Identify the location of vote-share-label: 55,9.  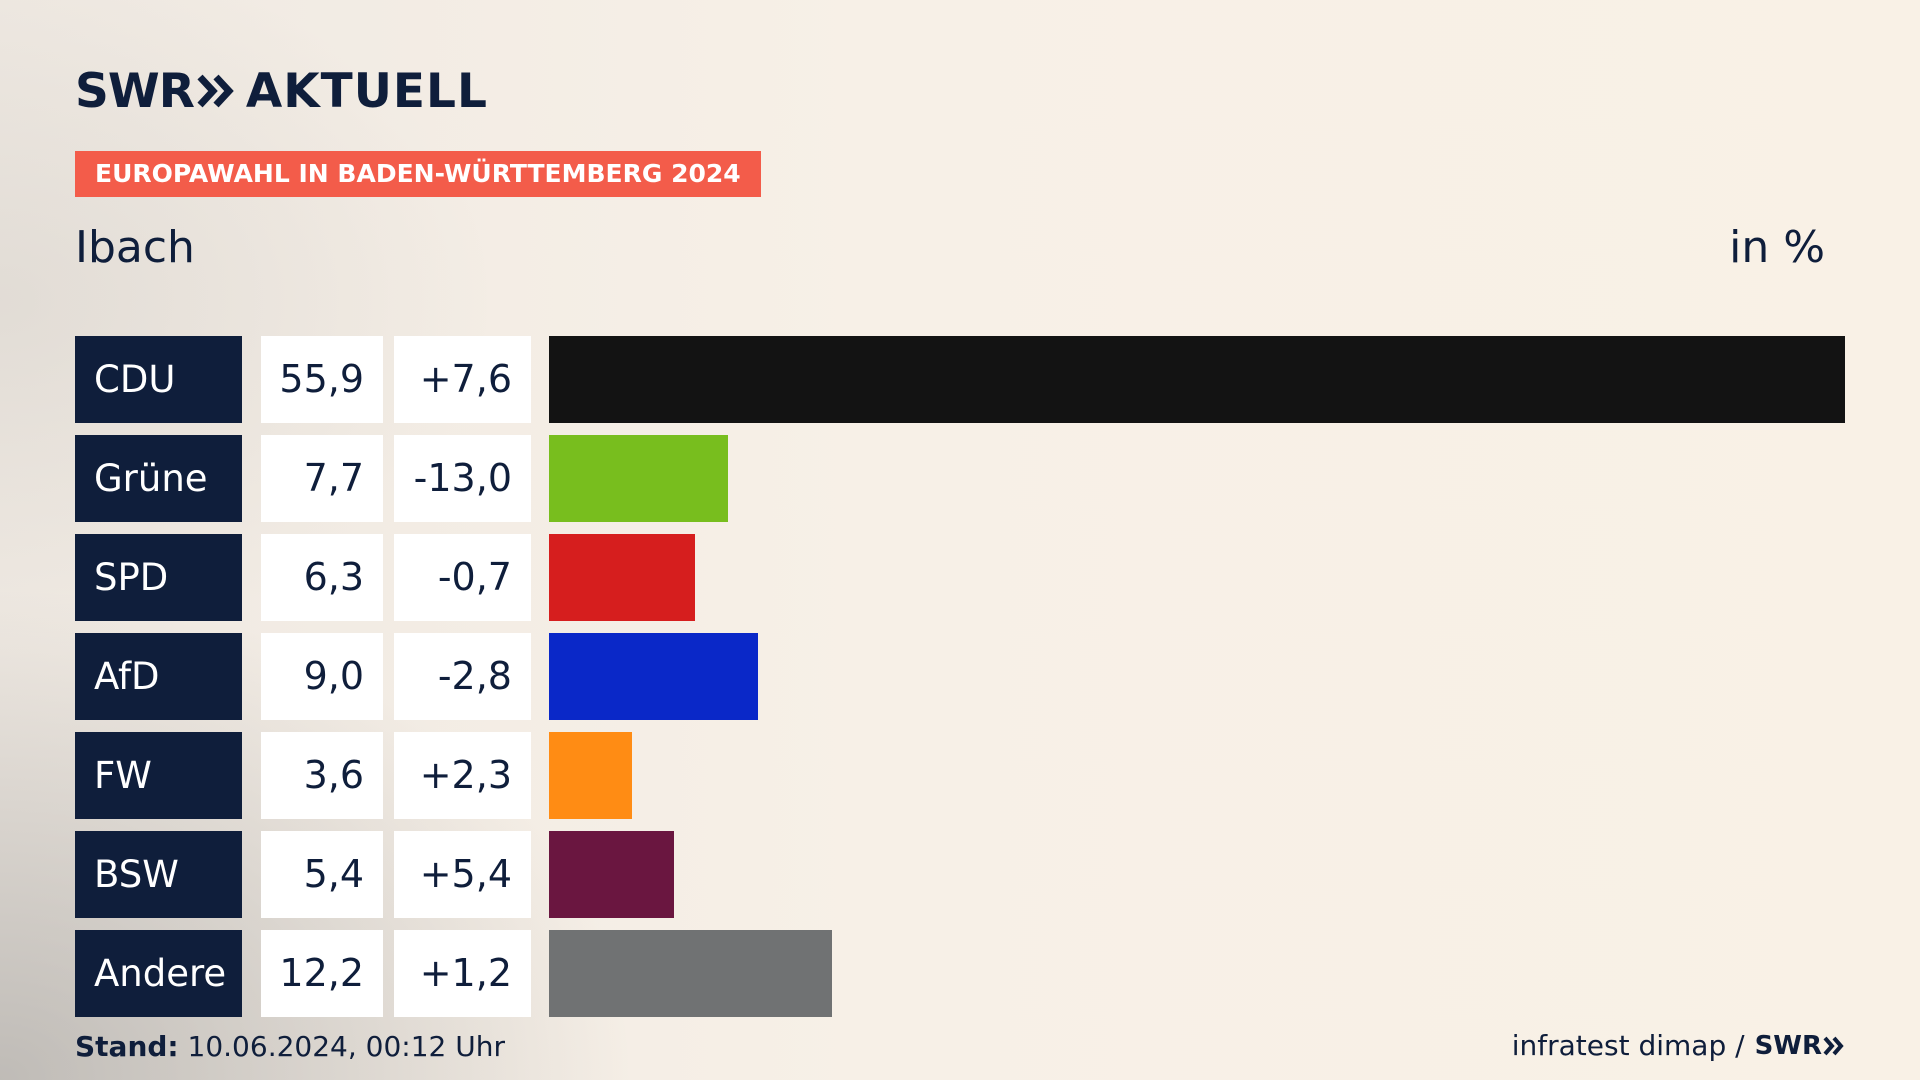
(322, 379).